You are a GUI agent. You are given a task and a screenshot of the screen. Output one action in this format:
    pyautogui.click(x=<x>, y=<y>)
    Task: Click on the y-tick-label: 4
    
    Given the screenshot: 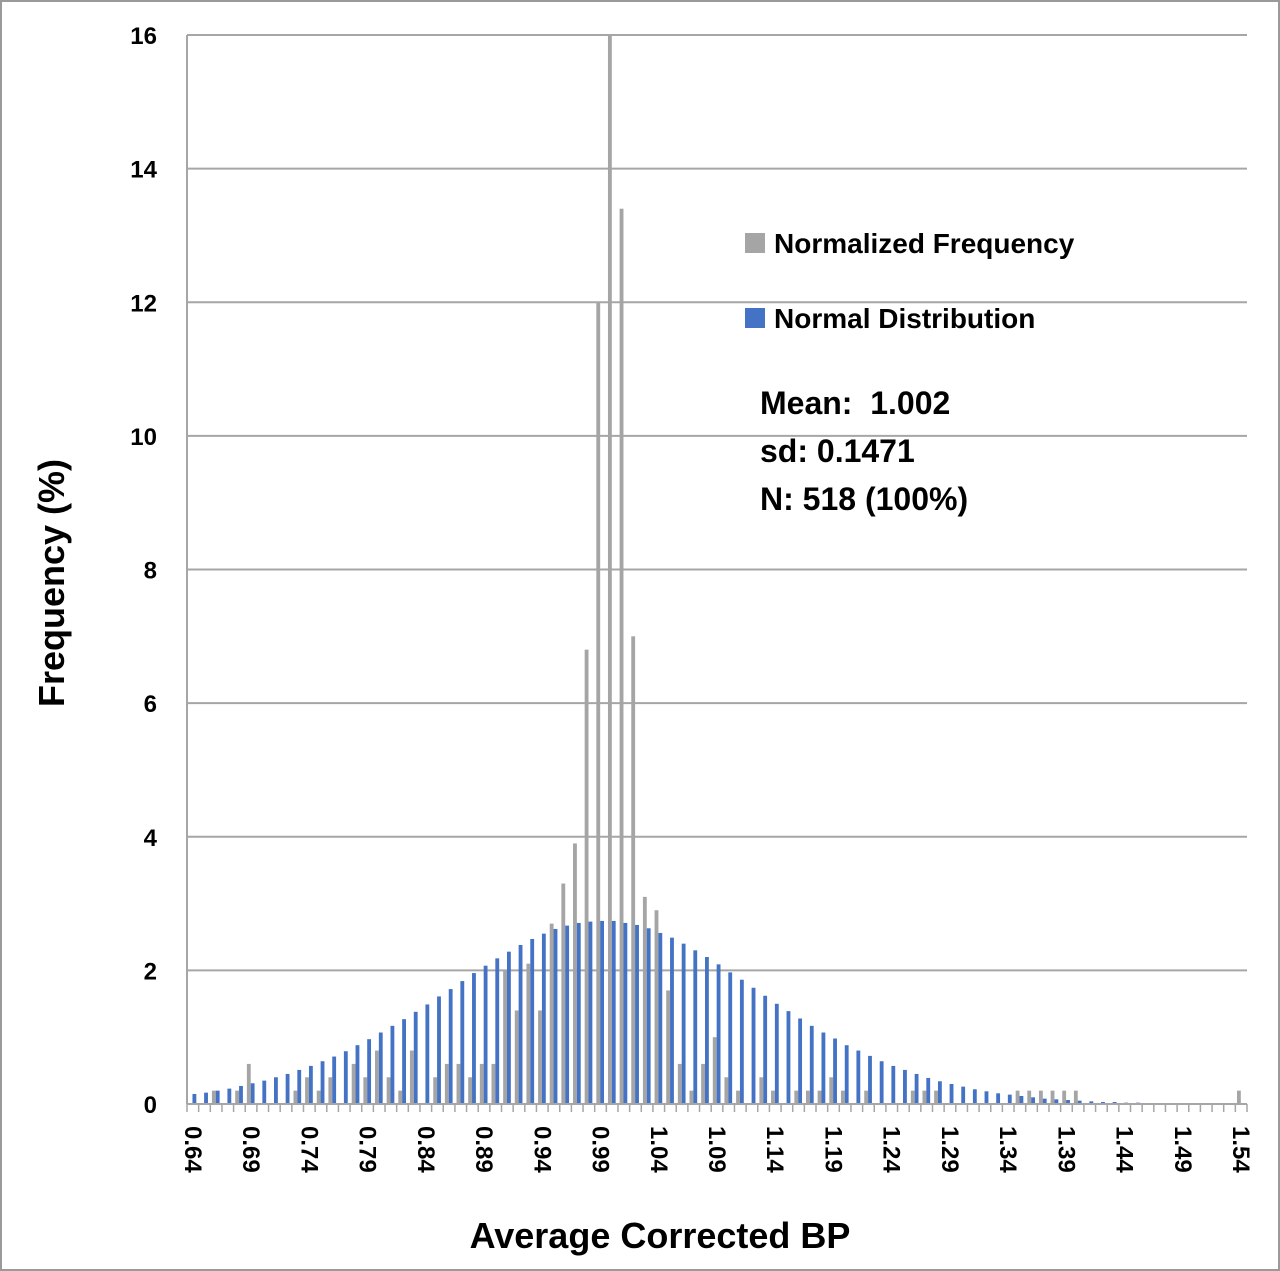 What is the action you would take?
    pyautogui.click(x=151, y=838)
    